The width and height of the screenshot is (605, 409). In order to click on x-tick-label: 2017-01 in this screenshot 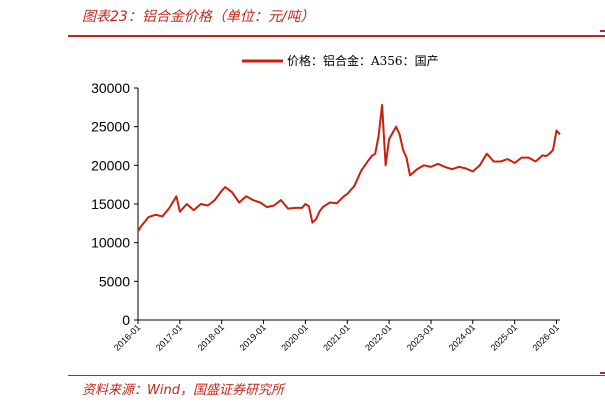, I will do `click(169, 337)`.